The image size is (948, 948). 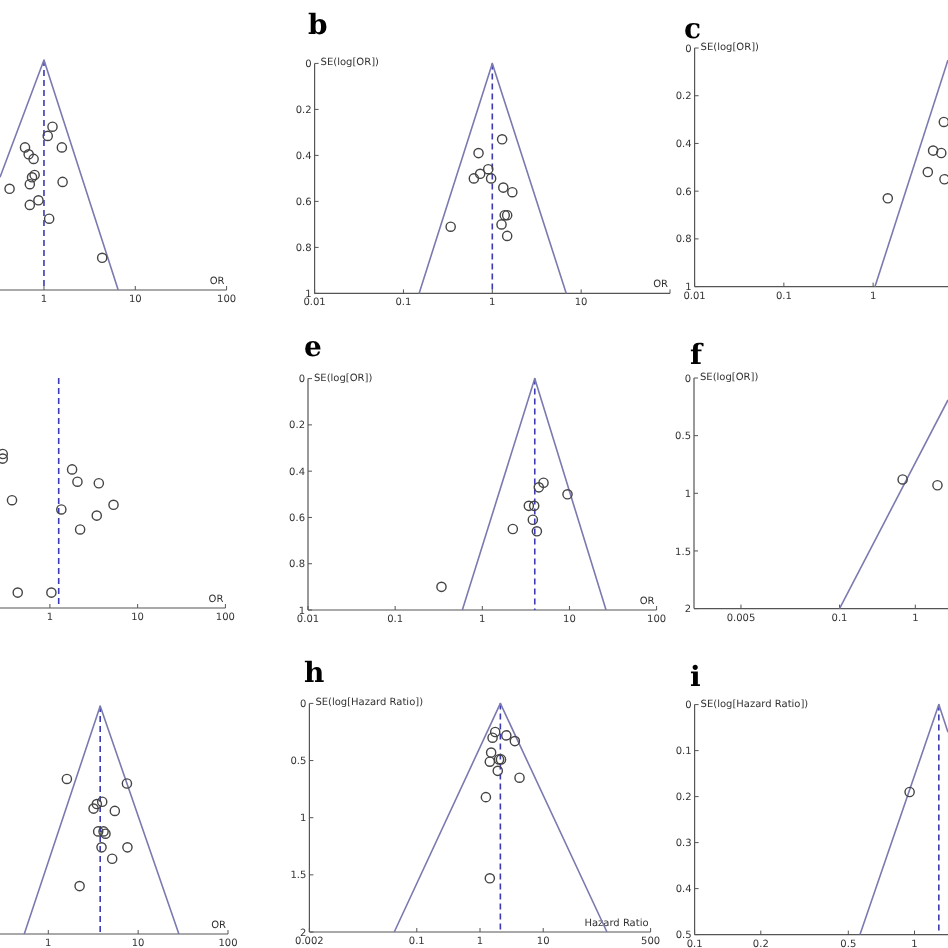 What do you see at coordinates (314, 674) in the screenshot?
I see `chart-title: h` at bounding box center [314, 674].